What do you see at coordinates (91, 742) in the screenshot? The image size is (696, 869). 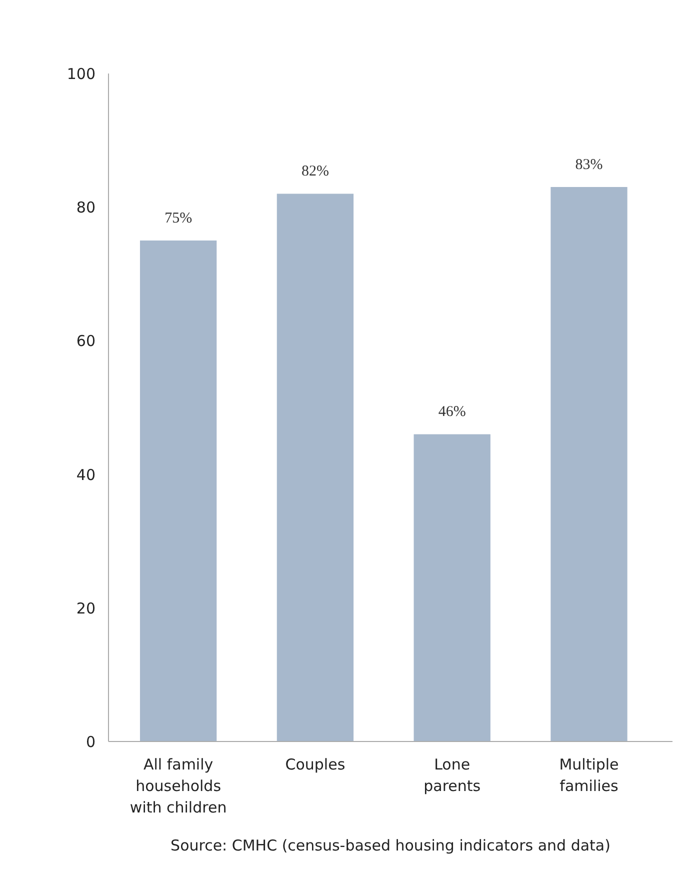 I see `y-tick-label: 0` at bounding box center [91, 742].